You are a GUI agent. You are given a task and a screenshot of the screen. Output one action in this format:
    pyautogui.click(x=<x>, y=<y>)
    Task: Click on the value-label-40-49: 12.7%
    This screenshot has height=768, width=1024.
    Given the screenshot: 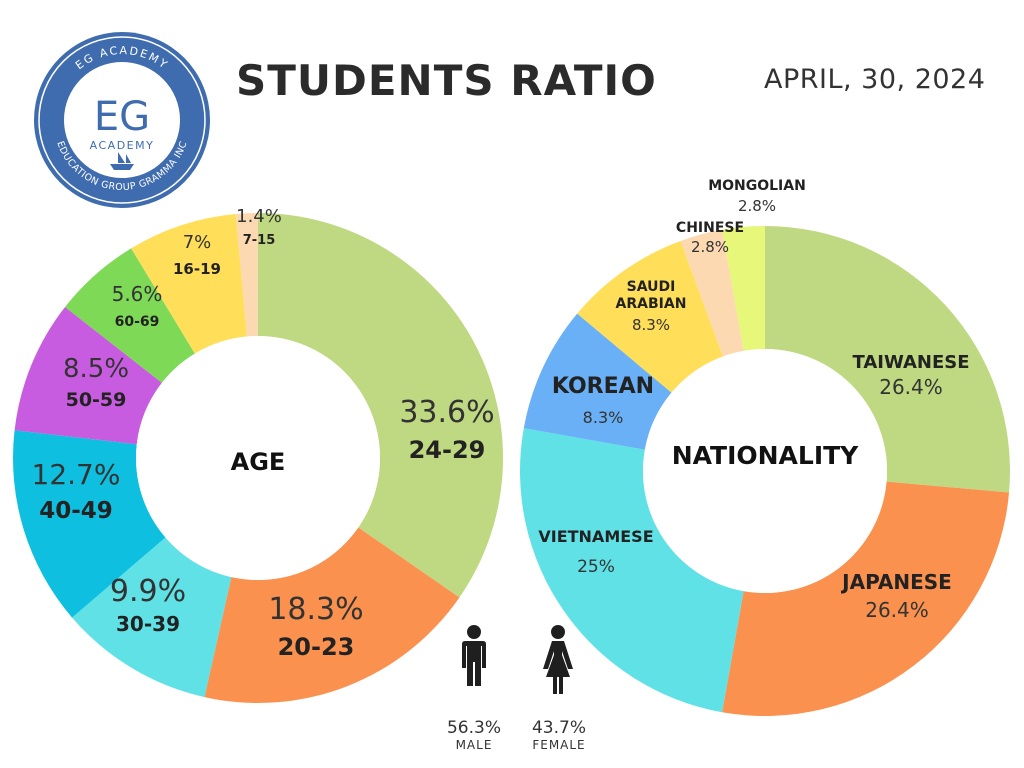 What is the action you would take?
    pyautogui.click(x=76, y=474)
    